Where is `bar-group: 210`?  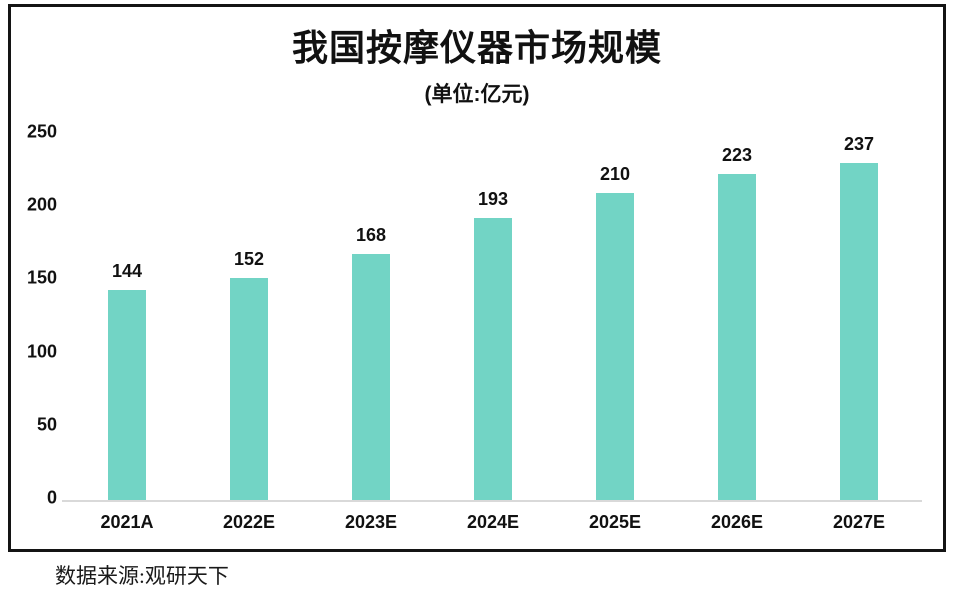
bar-group: 210 is located at coordinates (615, 317).